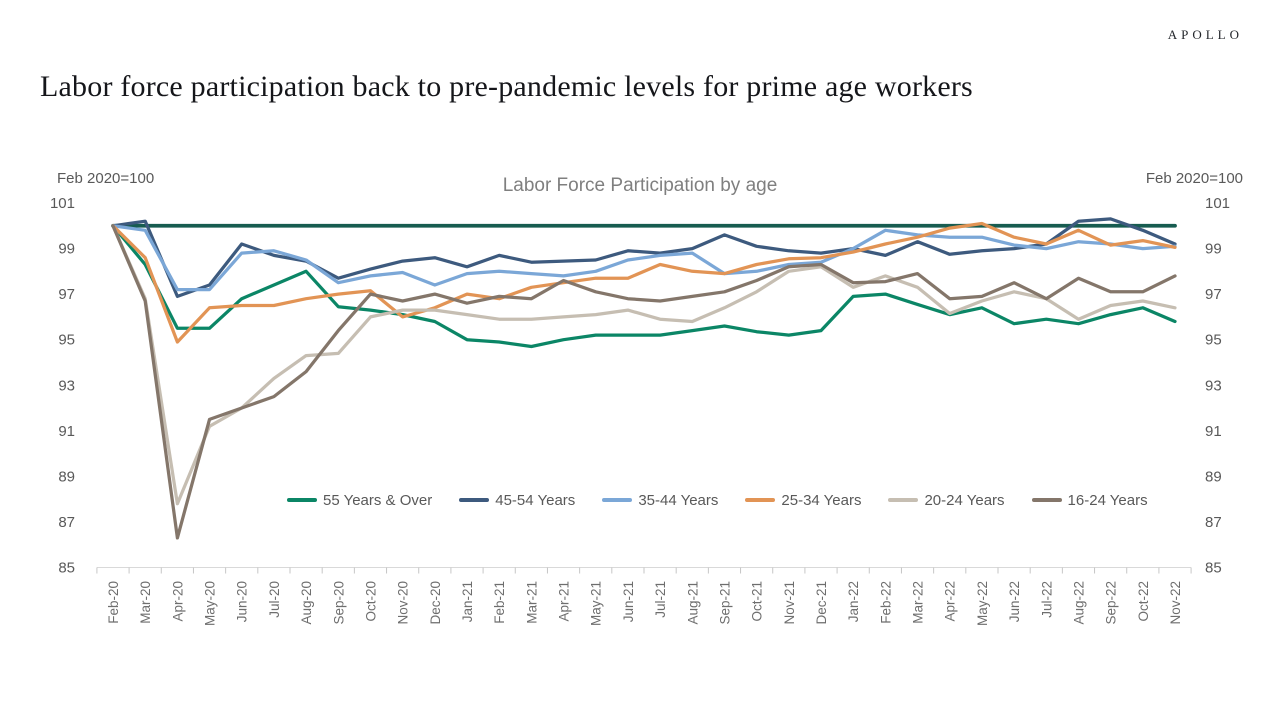  What do you see at coordinates (1143, 601) in the screenshot?
I see `x-axis-label: Oct-22` at bounding box center [1143, 601].